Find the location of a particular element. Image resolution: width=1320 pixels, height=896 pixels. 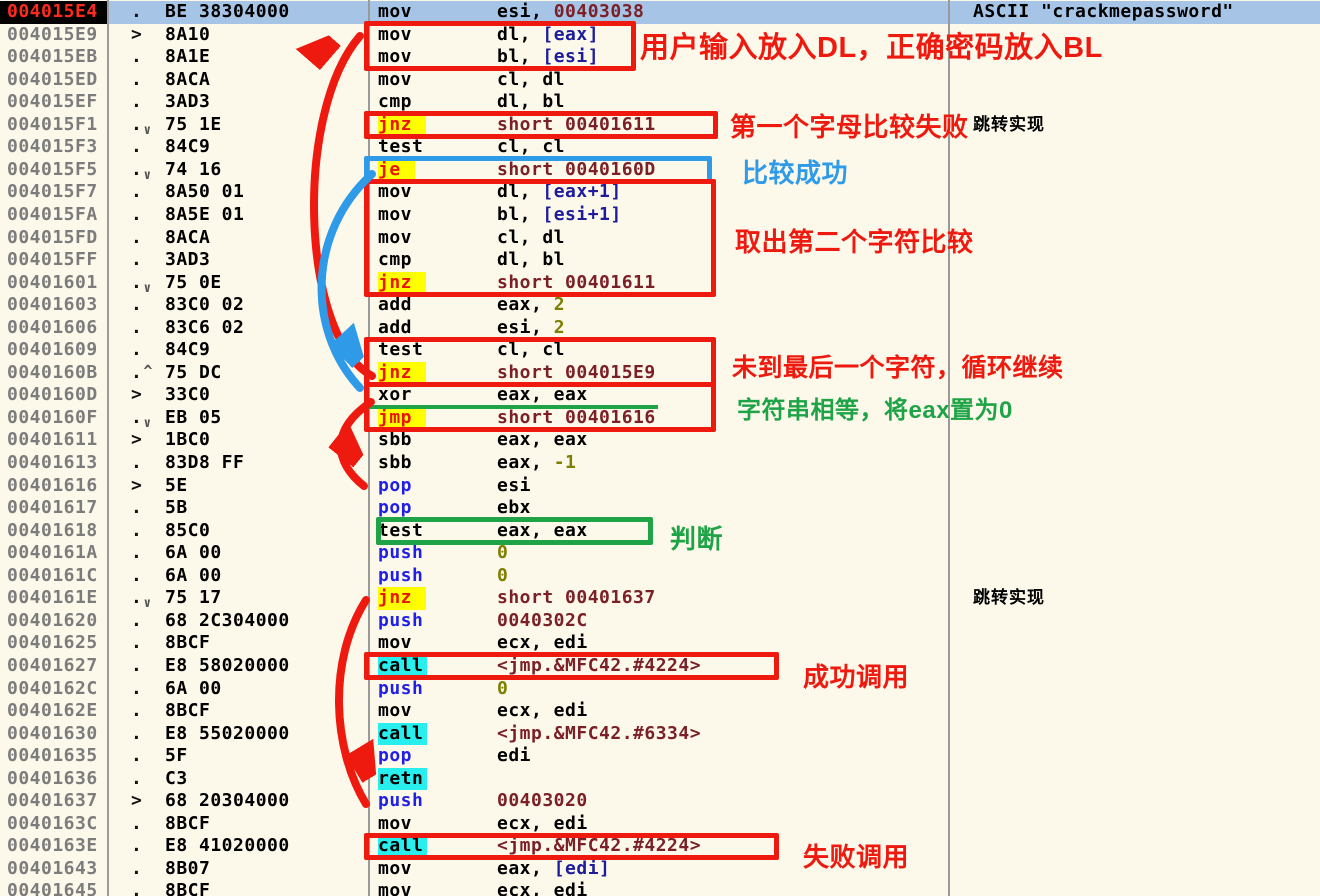

disasm-row: 004015EB. 8A1E mov bl, [esi] is located at coordinates (660, 57).